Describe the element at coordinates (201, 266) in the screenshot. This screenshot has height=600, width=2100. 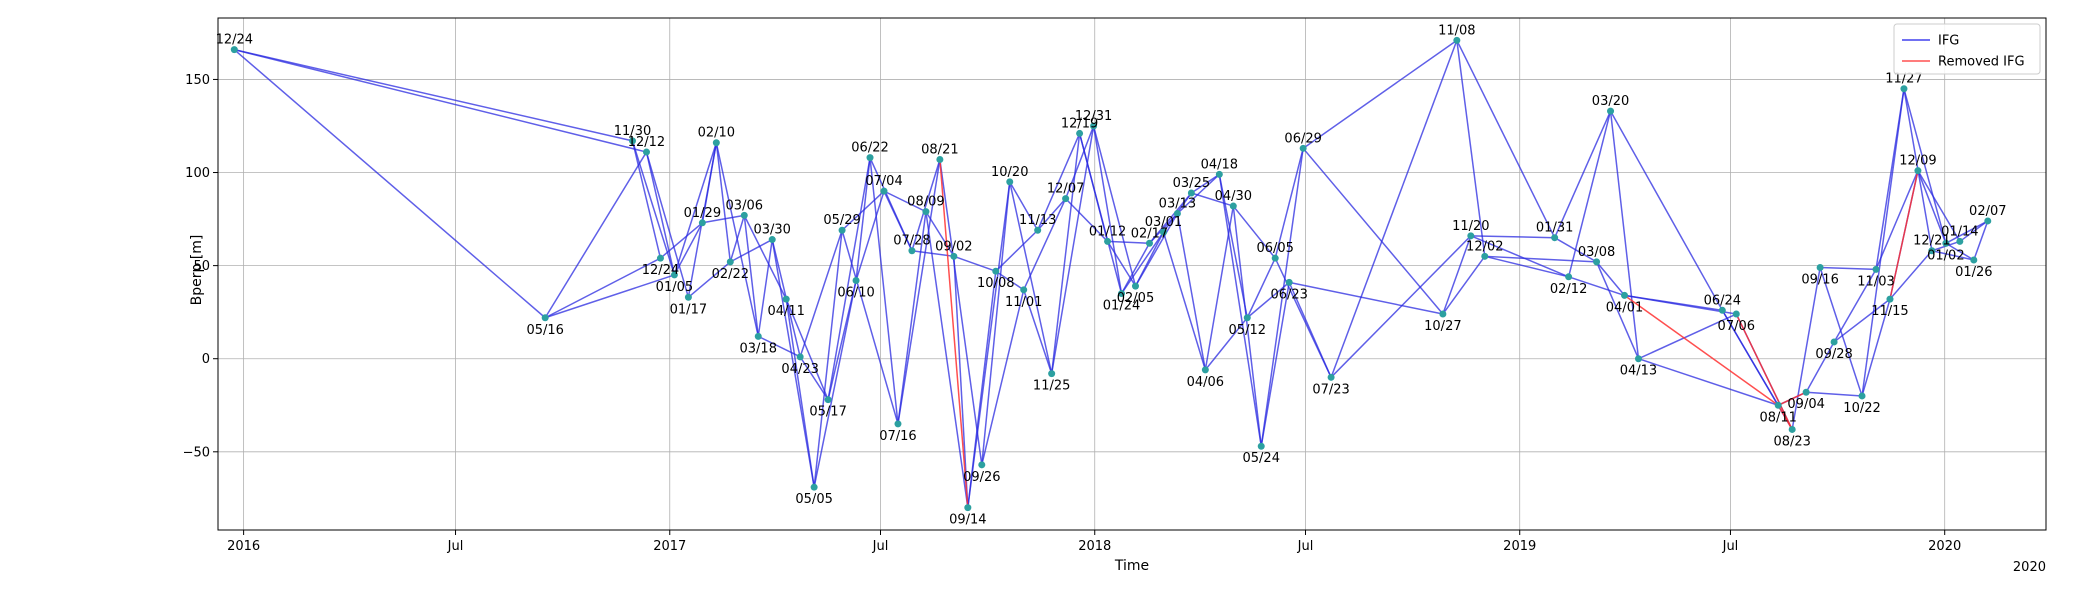
I see `y-tick-label: 50` at that location.